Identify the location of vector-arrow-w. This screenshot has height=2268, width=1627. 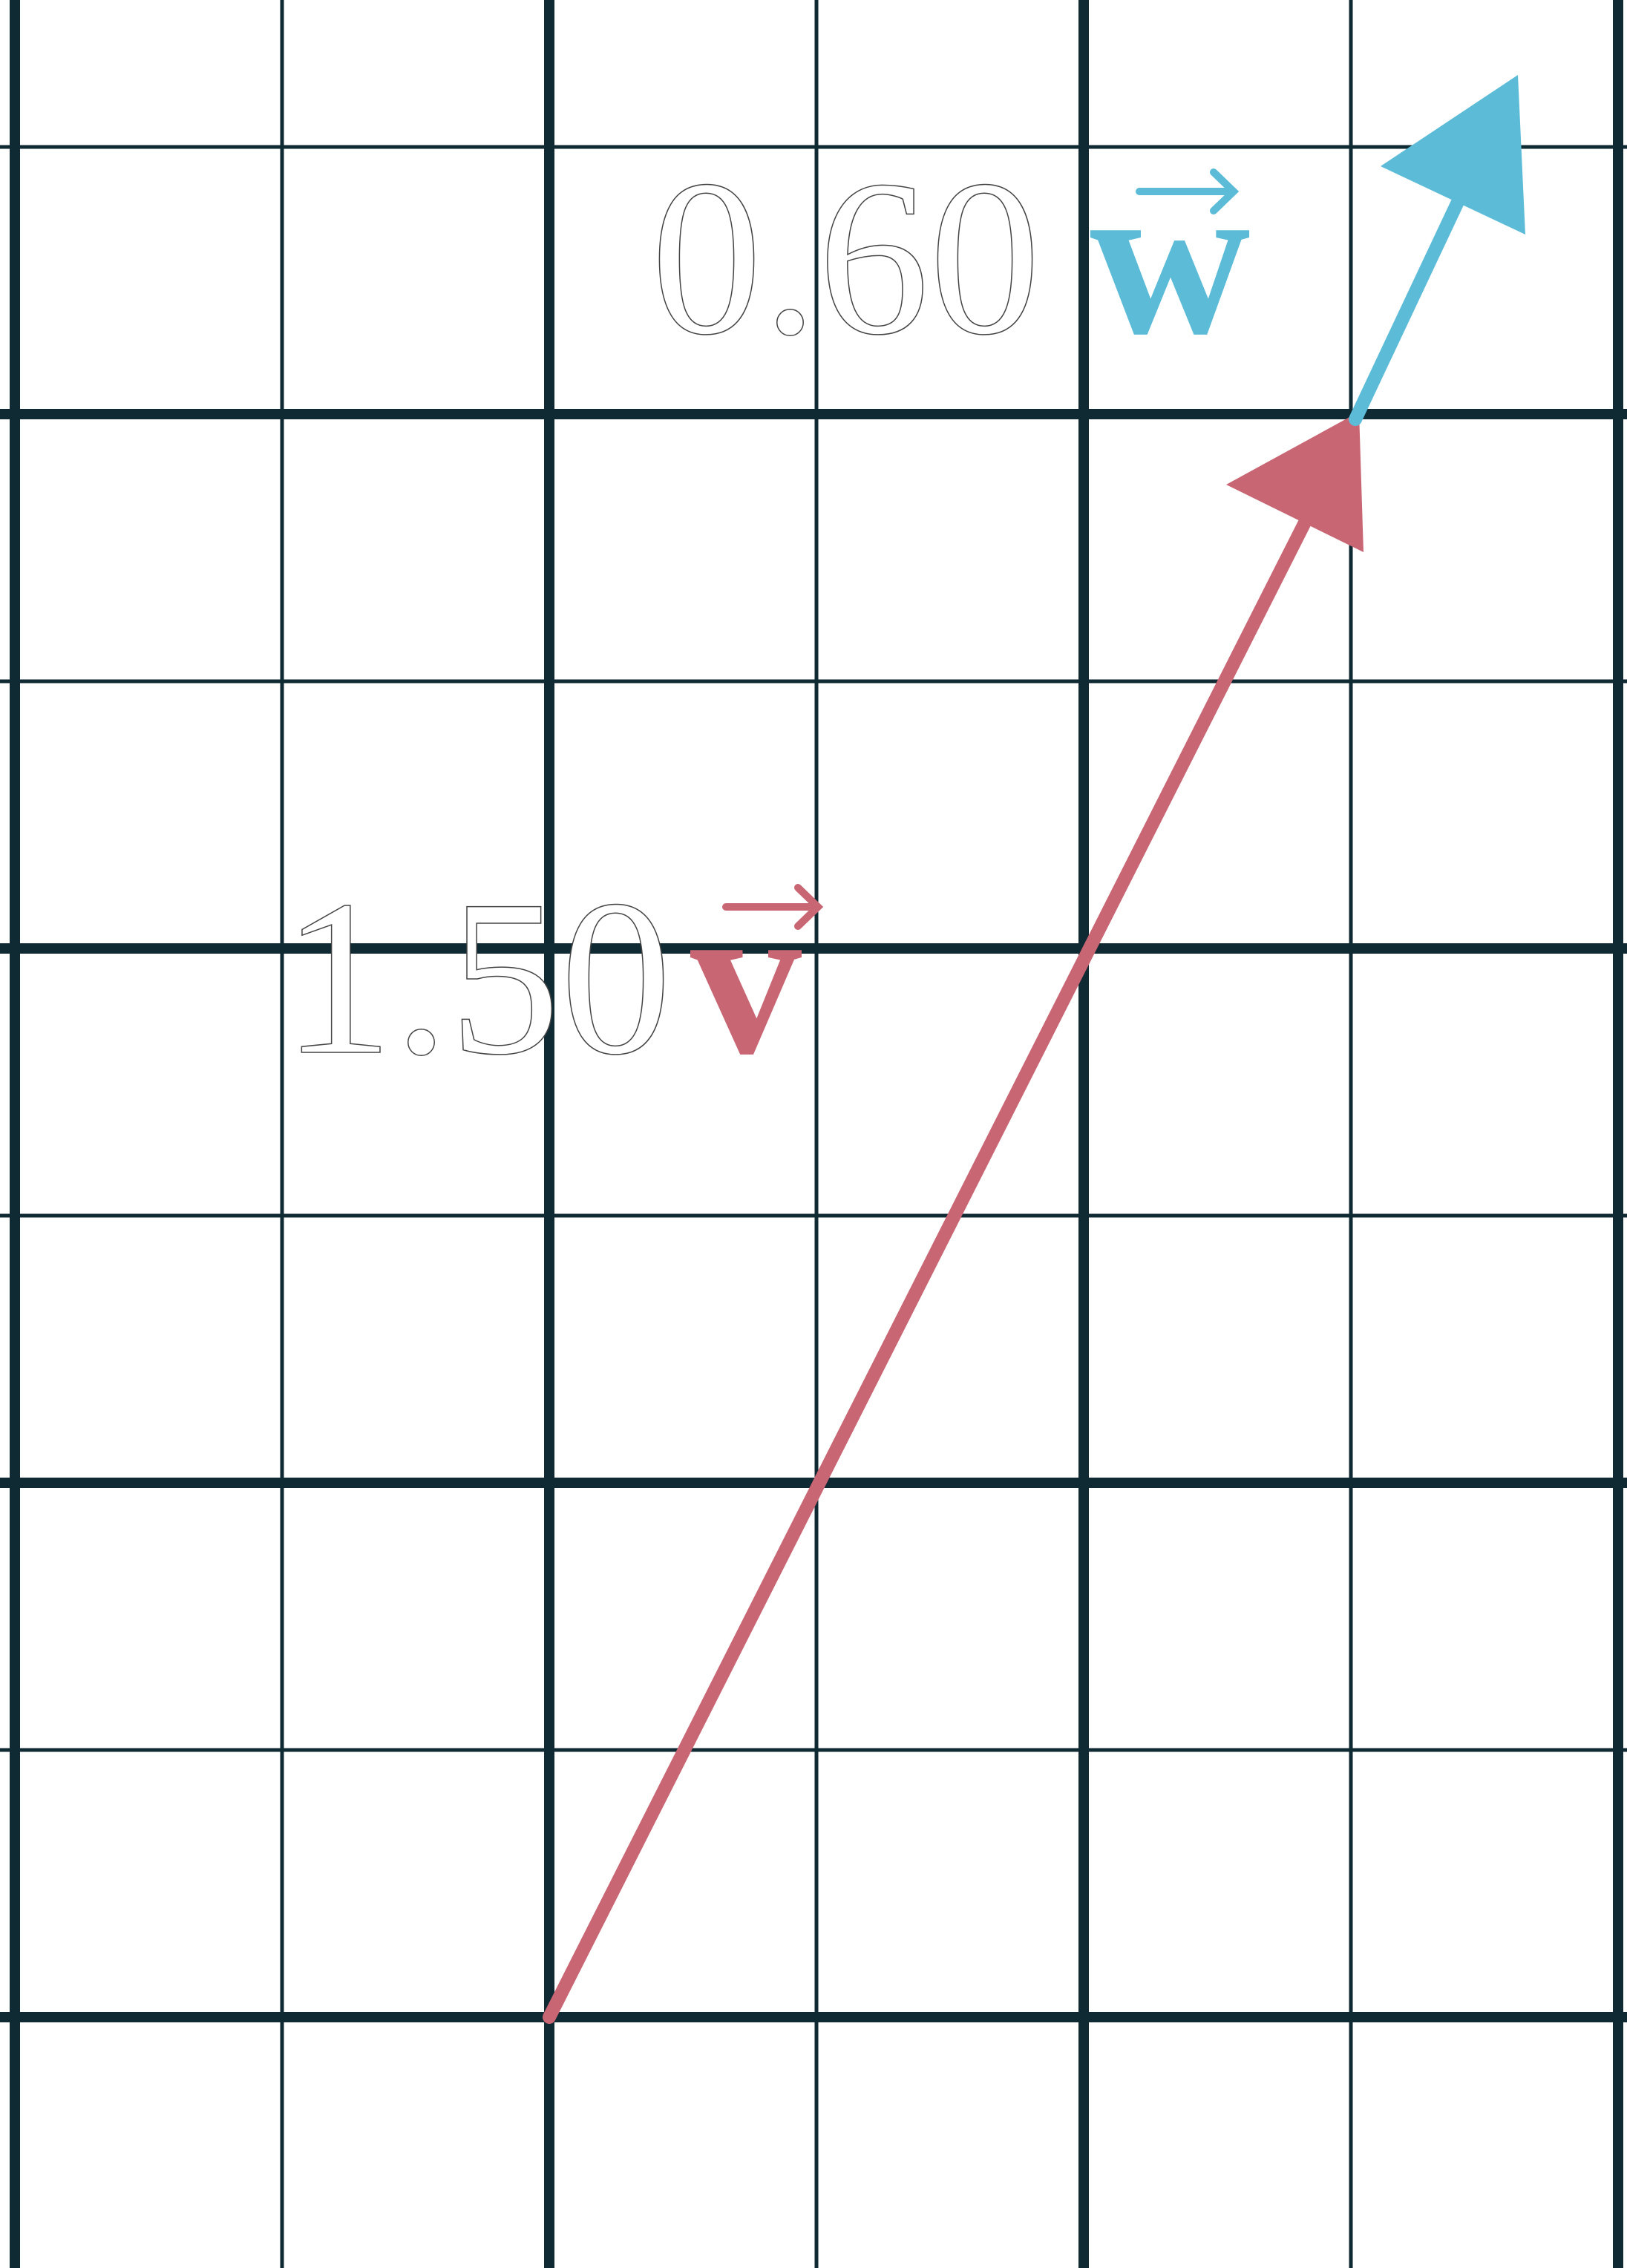
(1188, 191).